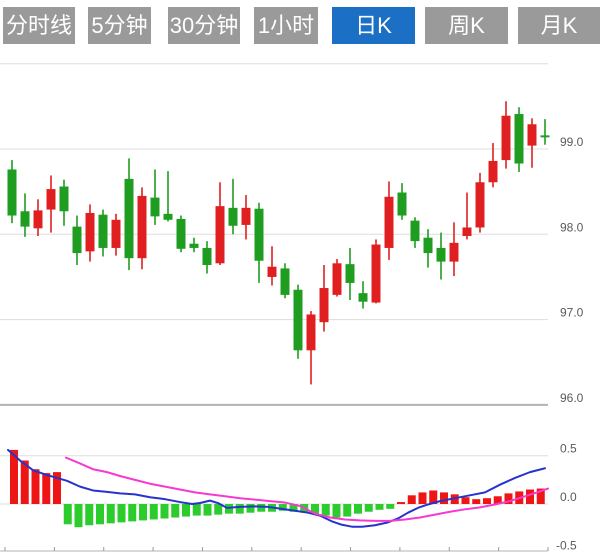 The height and width of the screenshot is (555, 601). Describe the element at coordinates (572, 313) in the screenshot. I see `svg-text: 97.0` at that location.